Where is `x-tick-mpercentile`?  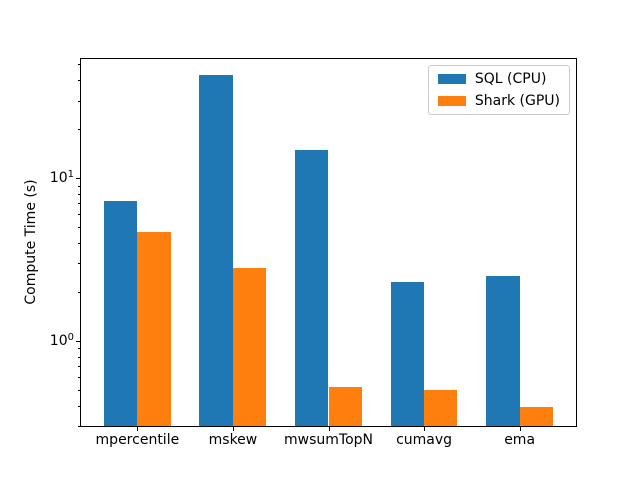 x-tick-mpercentile is located at coordinates (138, 428).